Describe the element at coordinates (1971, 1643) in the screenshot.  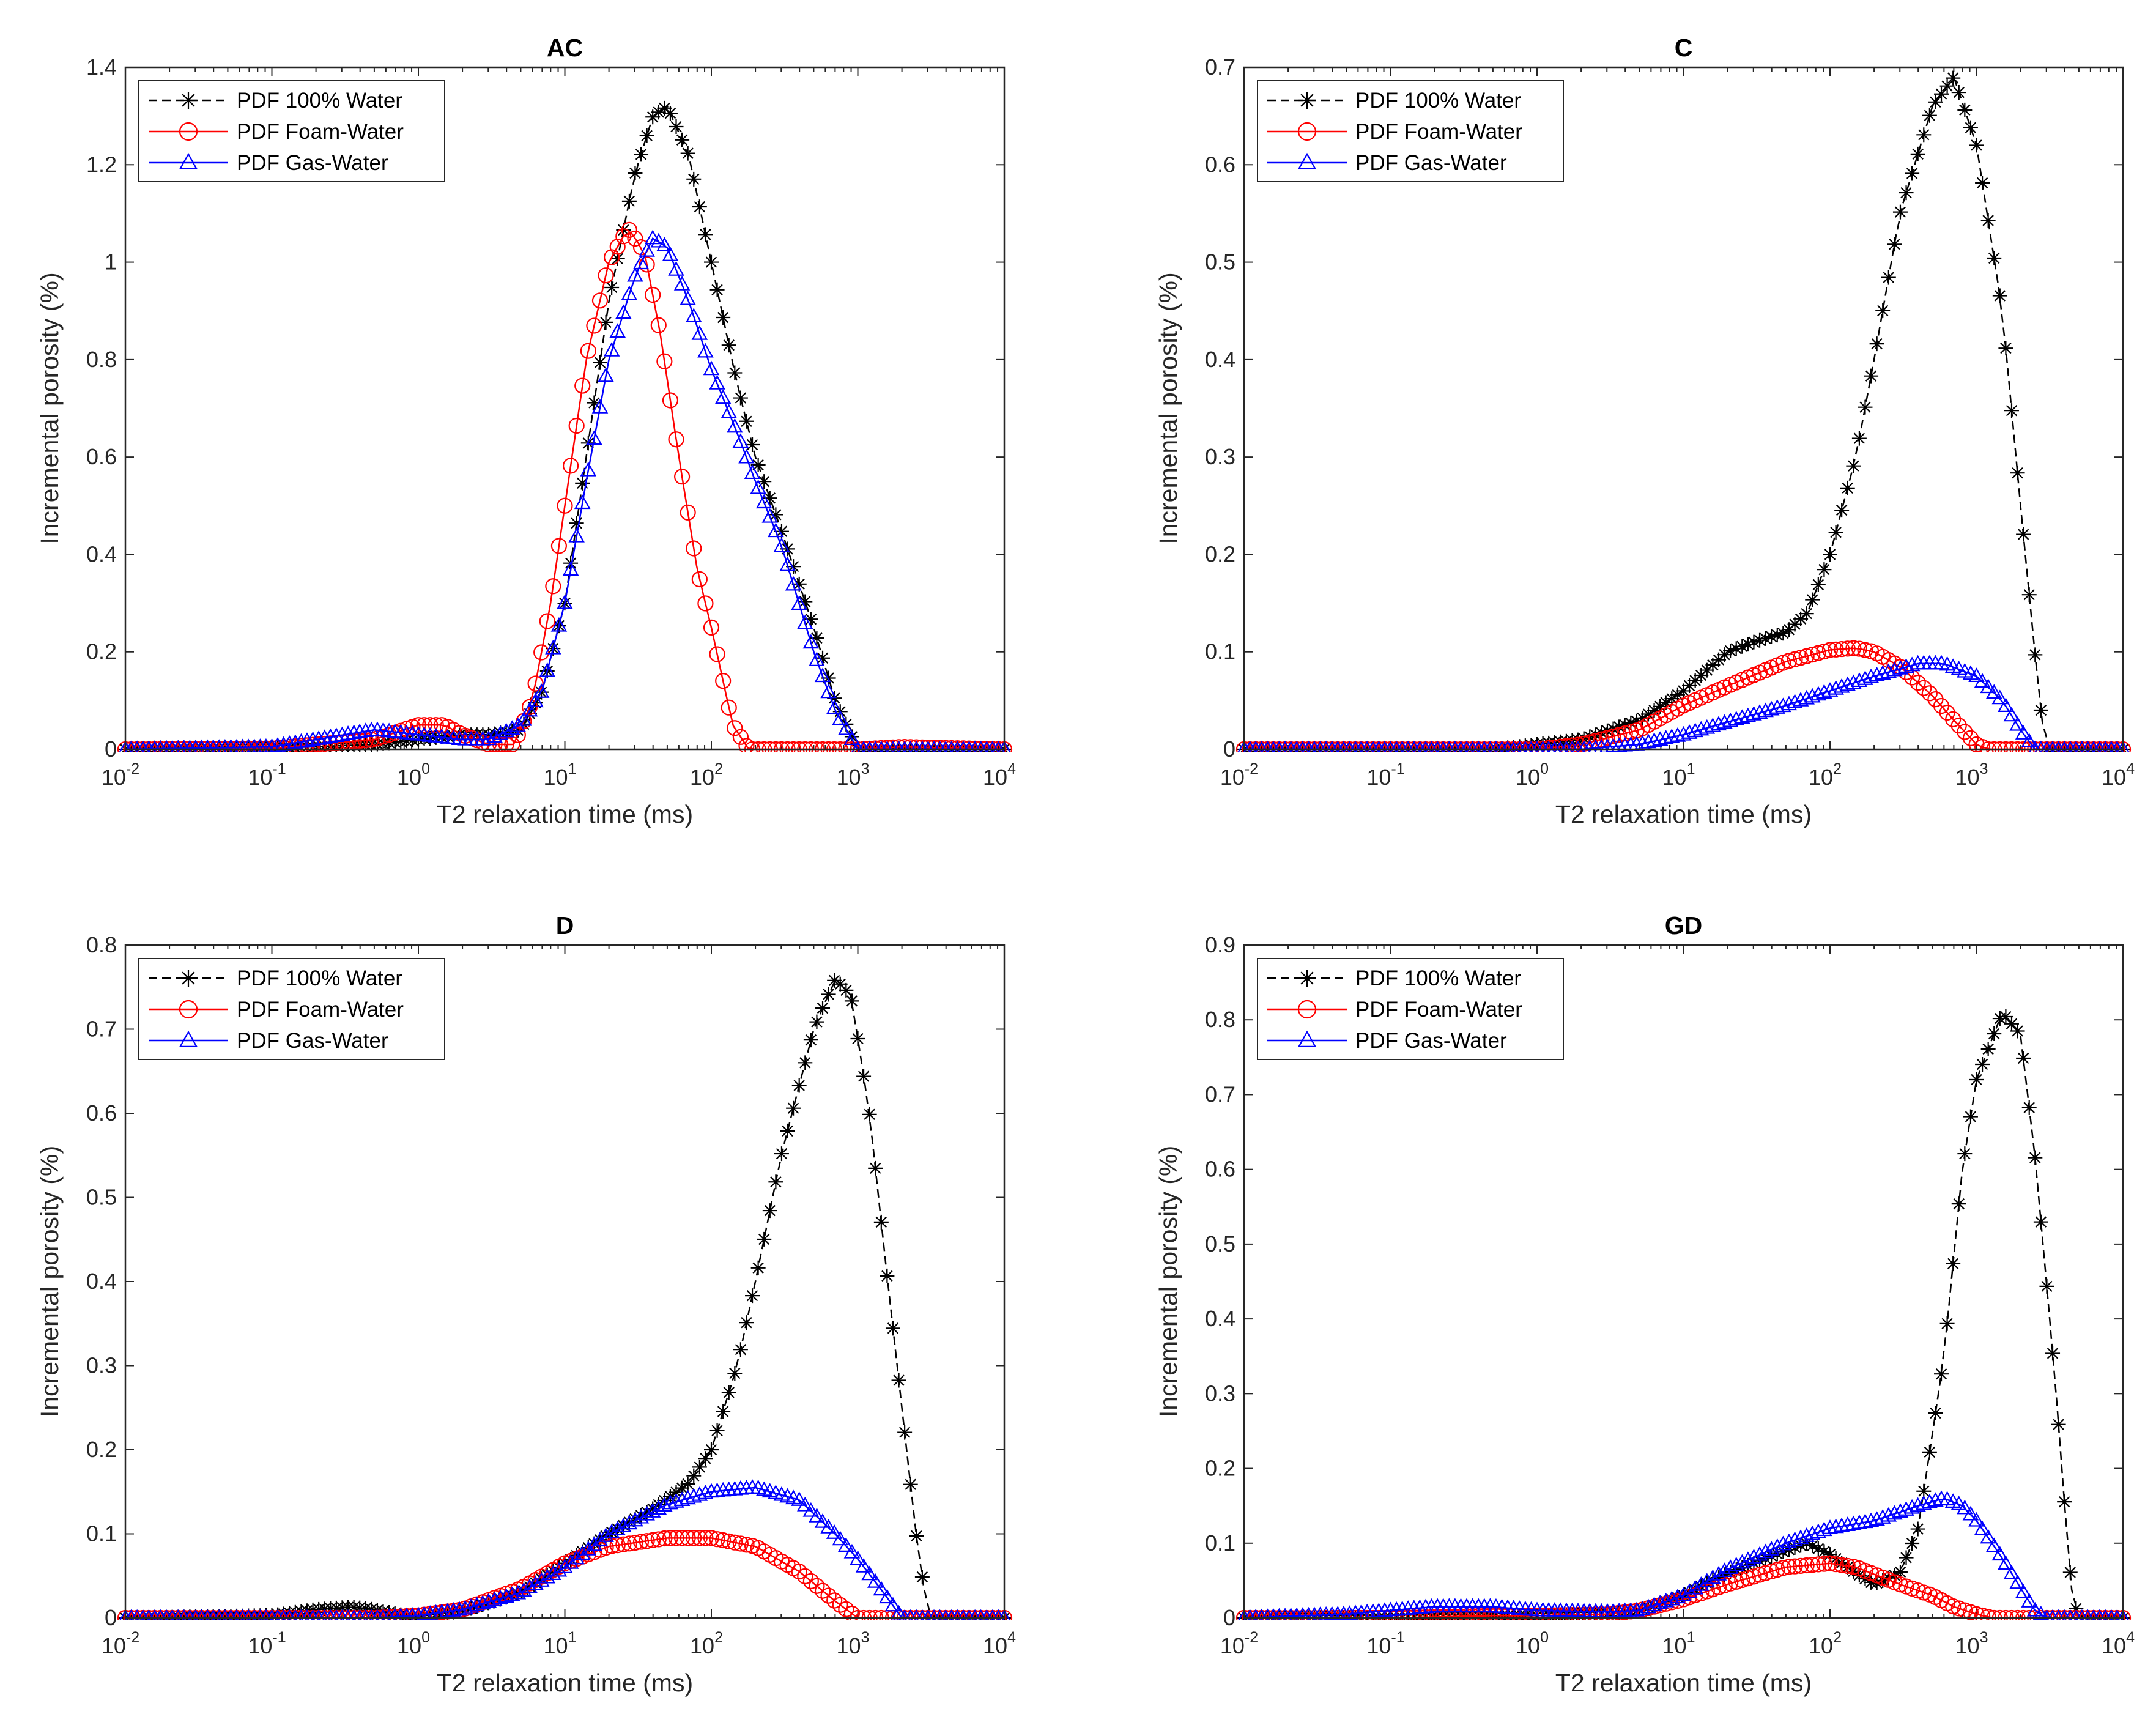
I see `x-tick-label: 10³` at that location.